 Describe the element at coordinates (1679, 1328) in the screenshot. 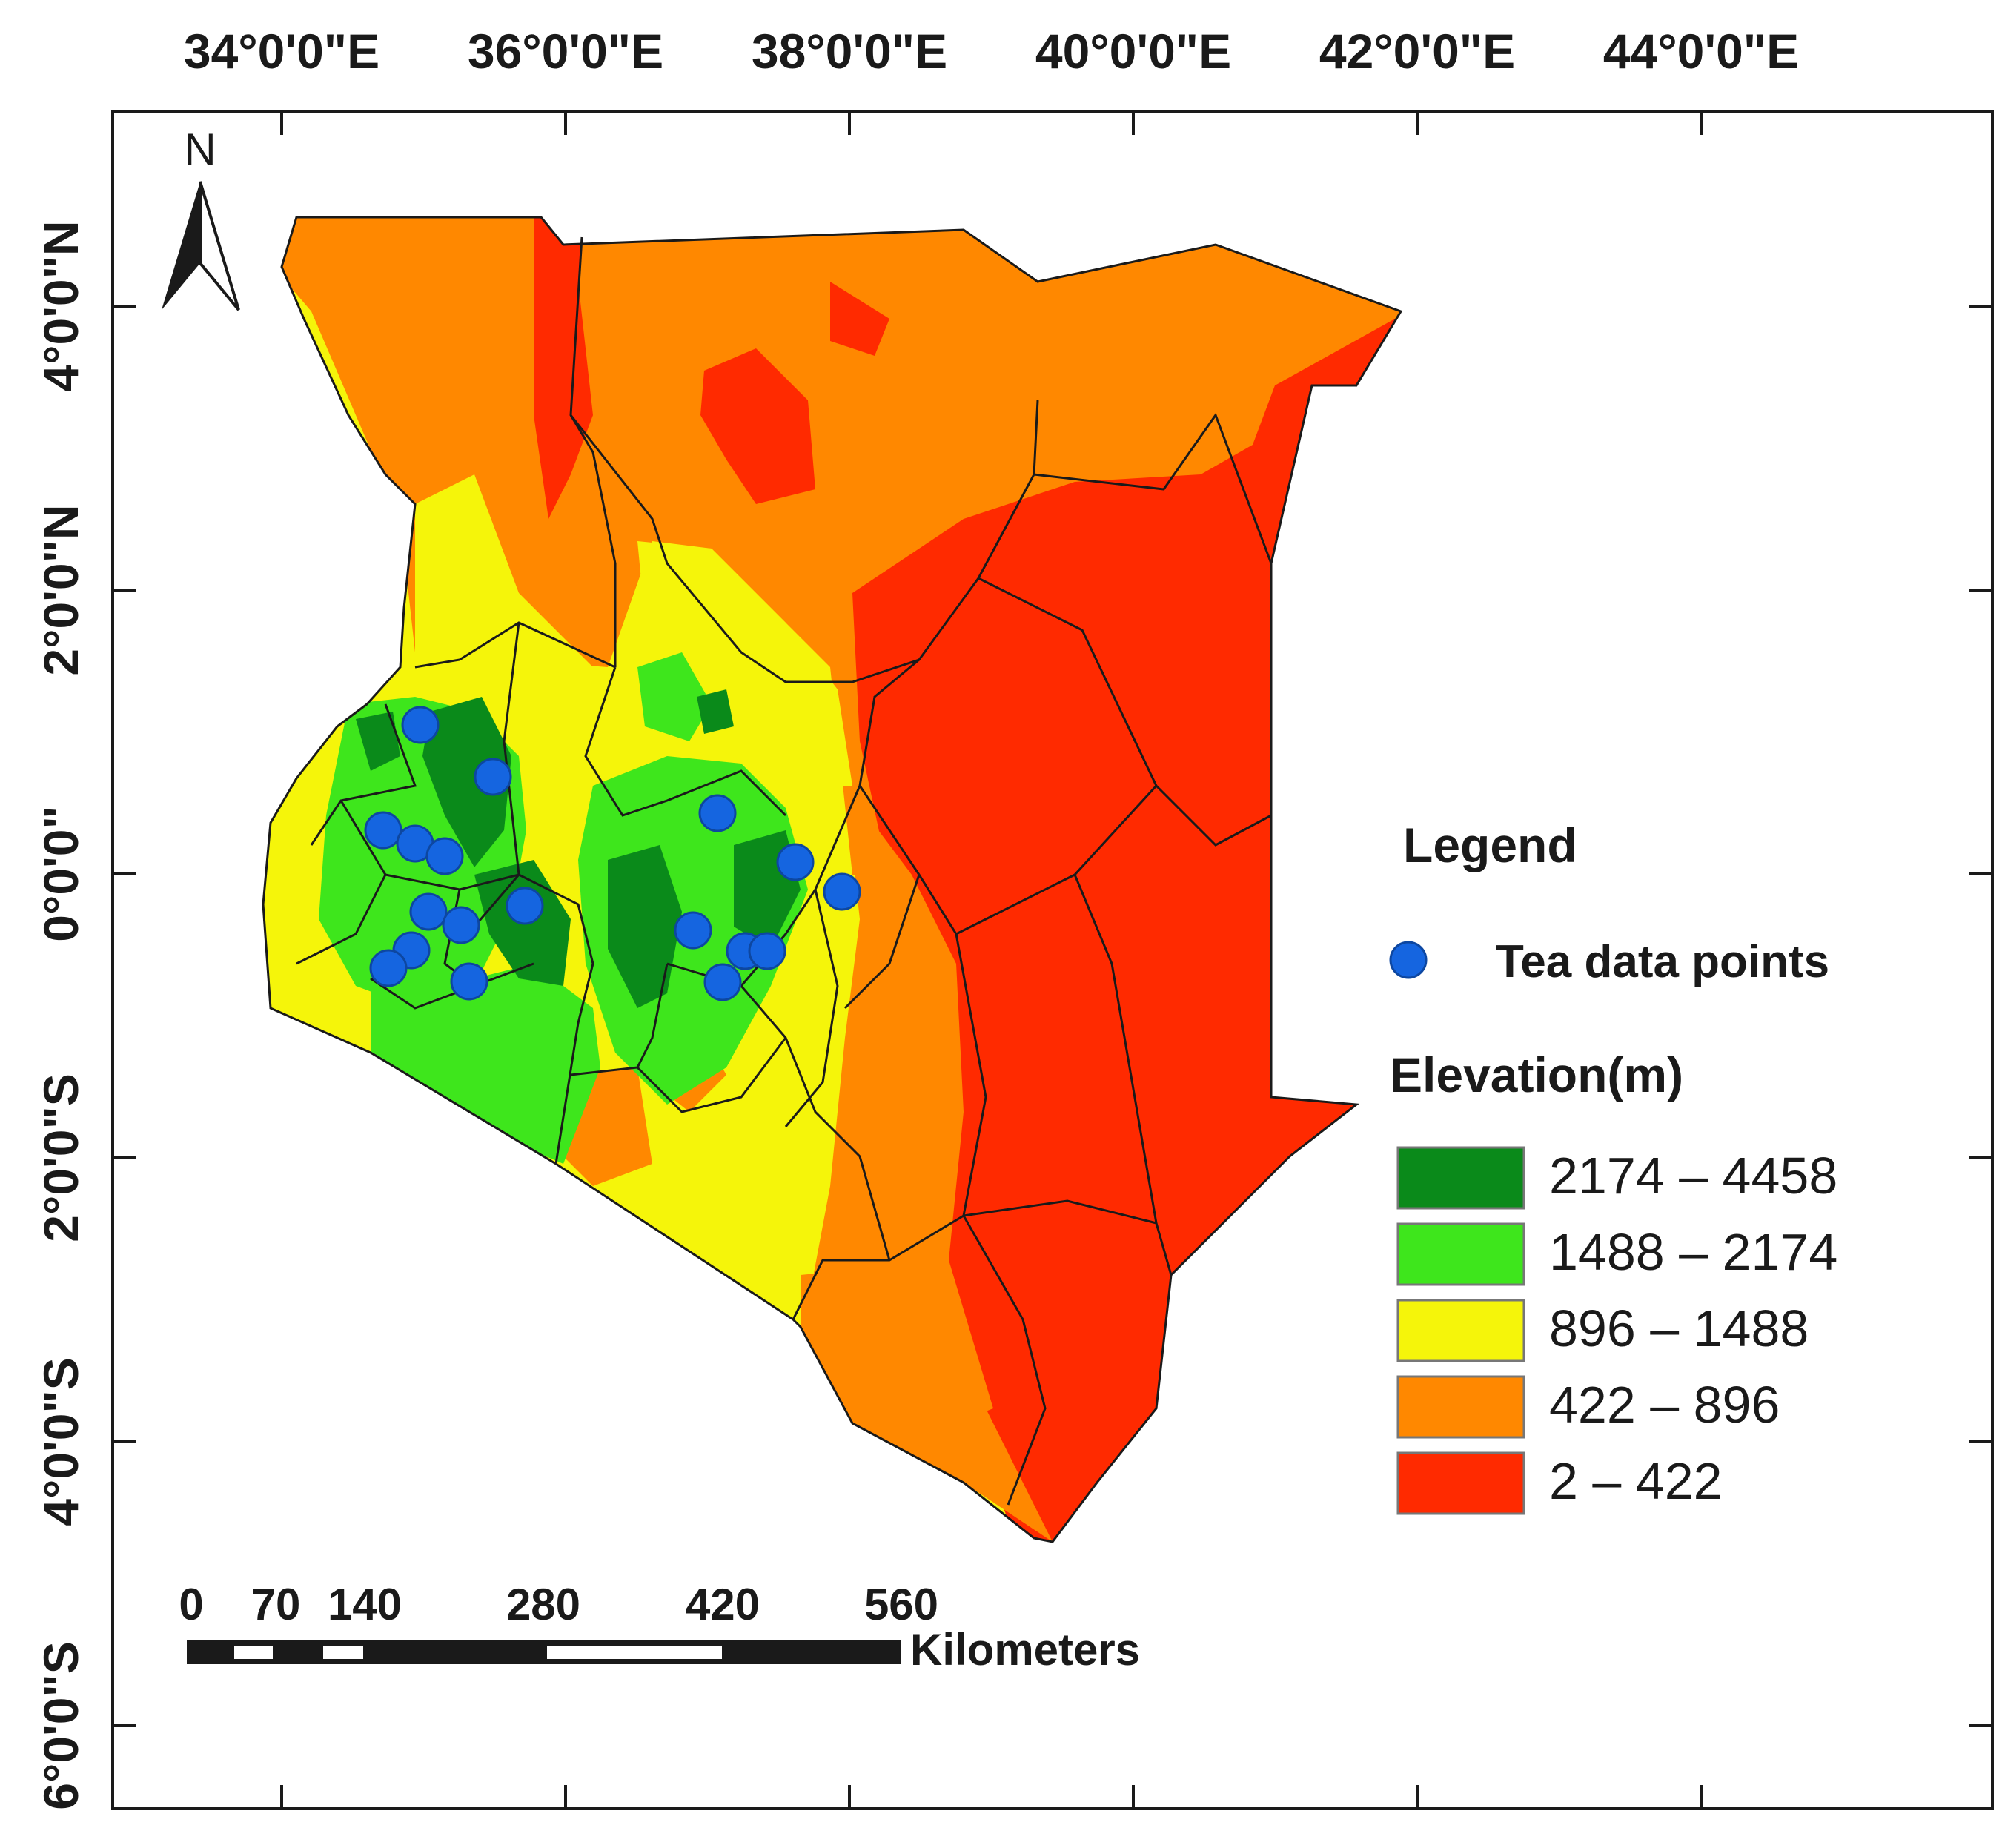

I see `legend-class-label: 896 – 1488` at that location.